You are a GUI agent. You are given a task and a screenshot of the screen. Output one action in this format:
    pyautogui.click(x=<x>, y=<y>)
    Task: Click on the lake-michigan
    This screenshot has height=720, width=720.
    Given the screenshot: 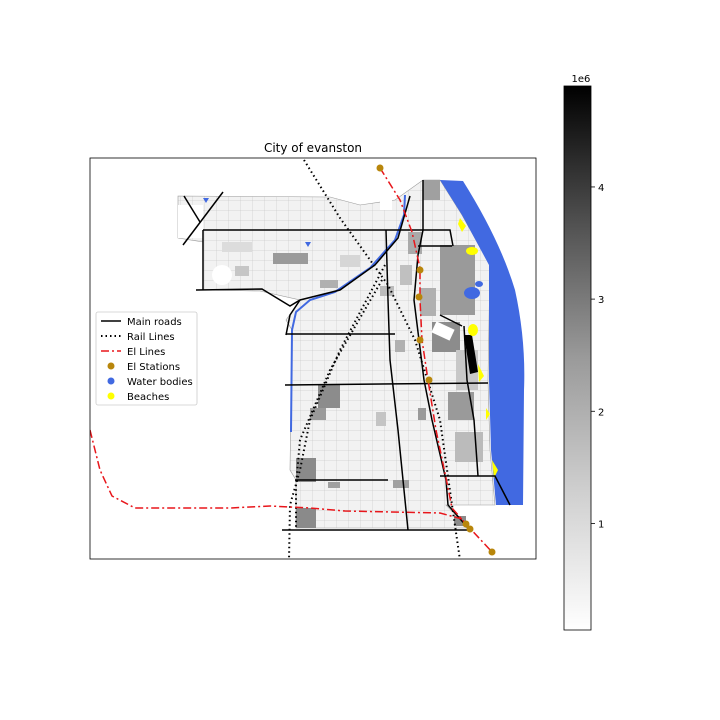 What is the action you would take?
    pyautogui.click(x=482, y=342)
    